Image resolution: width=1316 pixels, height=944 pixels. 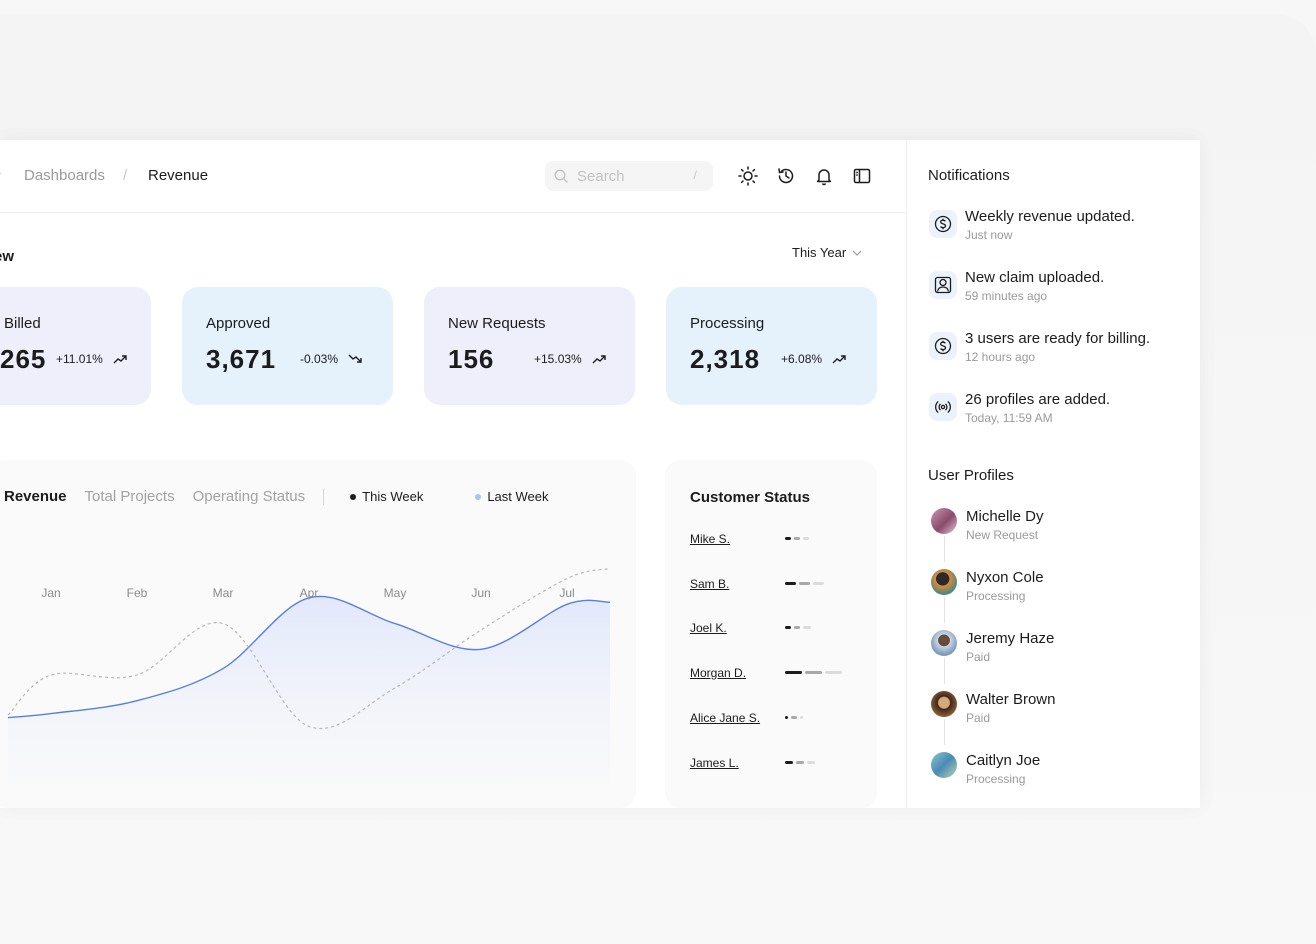 I want to click on user-name: Michelle Dy, so click(x=1005, y=516).